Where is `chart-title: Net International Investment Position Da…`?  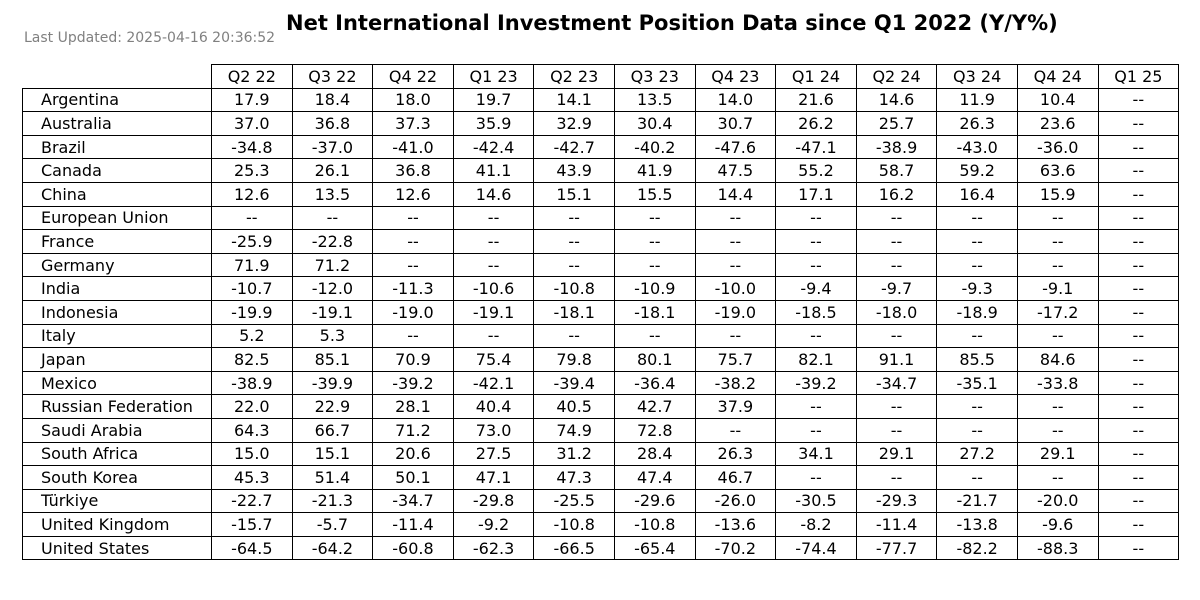
chart-title: Net International Investment Position Da… is located at coordinates (672, 23).